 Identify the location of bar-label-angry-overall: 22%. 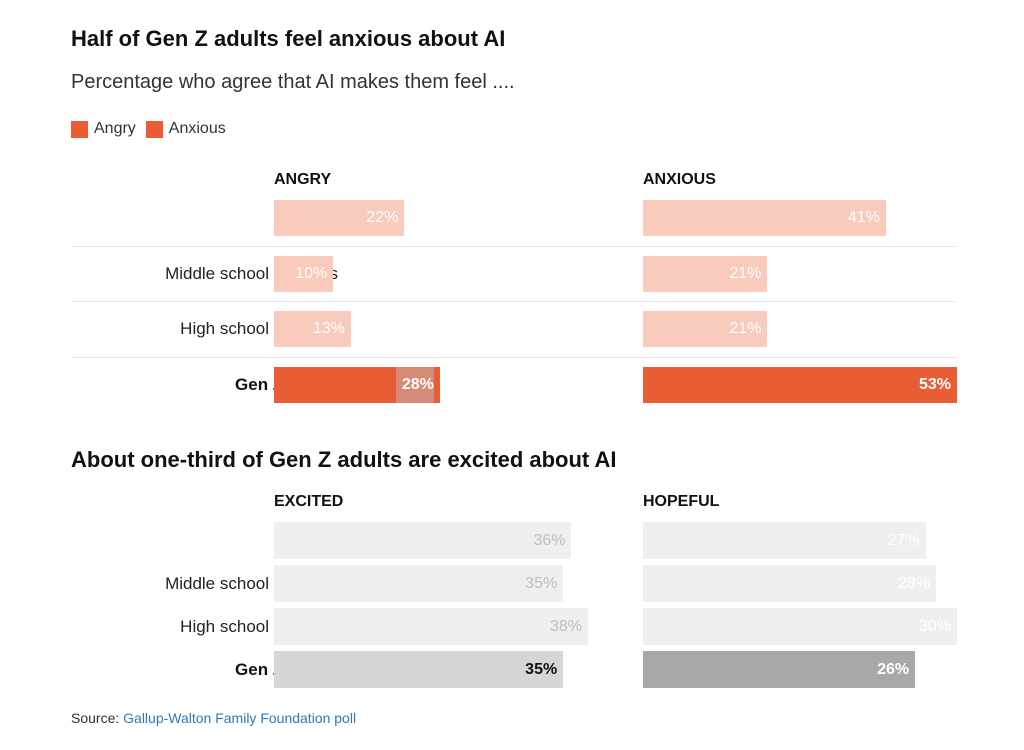
(382, 217).